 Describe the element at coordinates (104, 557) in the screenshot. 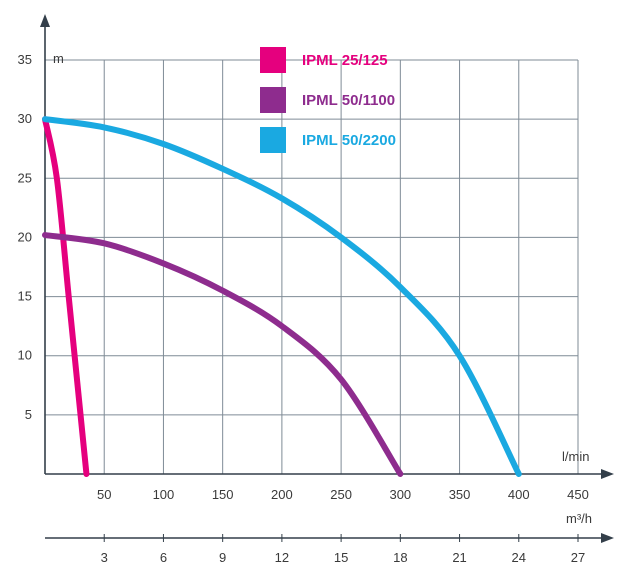

I see `secondary-x-tick-label: 3` at that location.